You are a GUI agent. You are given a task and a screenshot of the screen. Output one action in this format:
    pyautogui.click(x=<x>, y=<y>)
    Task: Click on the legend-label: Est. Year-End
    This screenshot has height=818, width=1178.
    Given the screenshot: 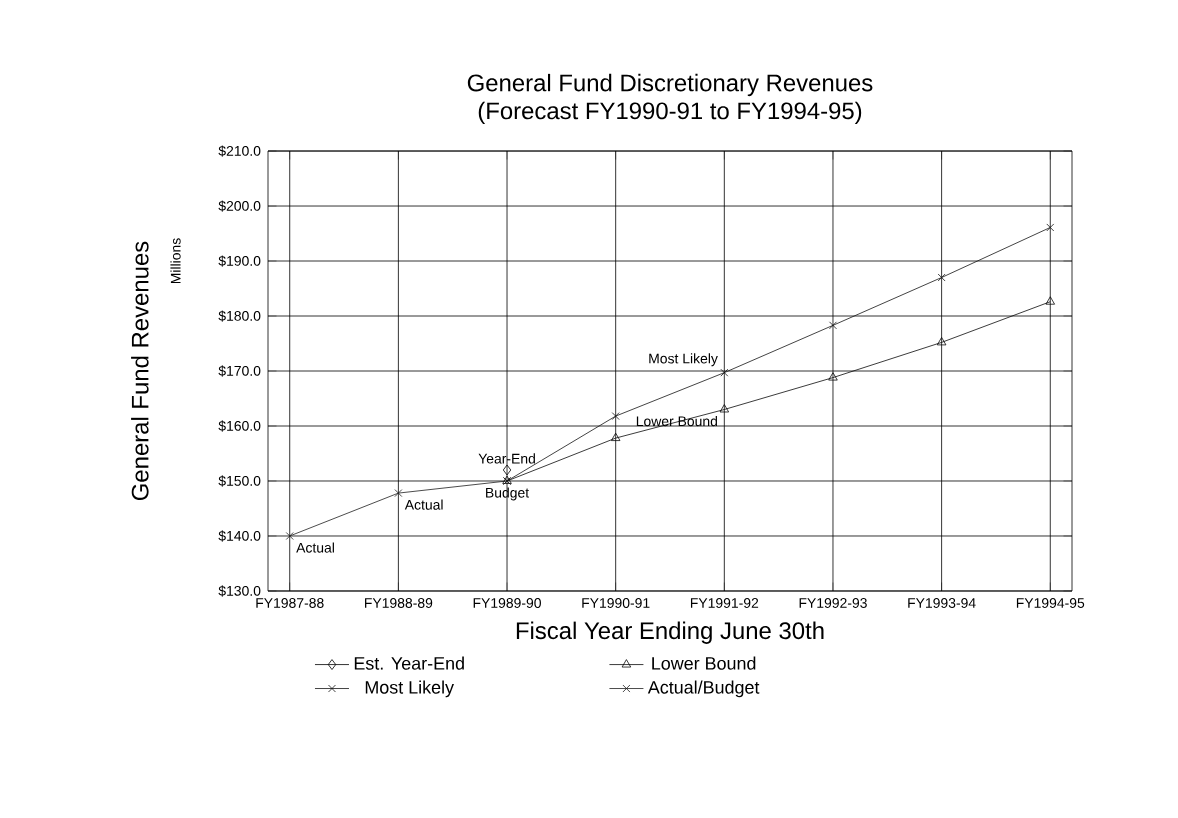 What is the action you would take?
    pyautogui.click(x=409, y=663)
    